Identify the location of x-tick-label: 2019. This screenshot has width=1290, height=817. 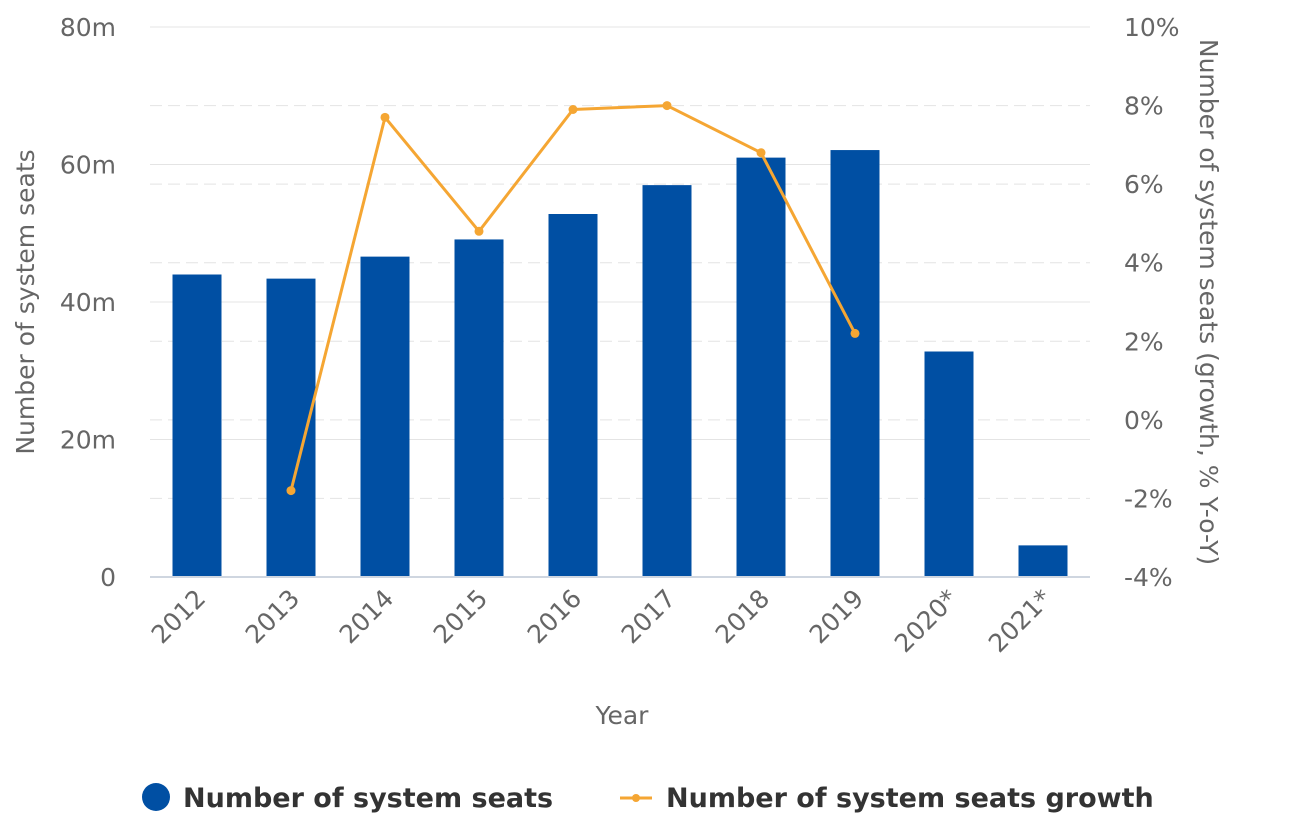
(836, 616).